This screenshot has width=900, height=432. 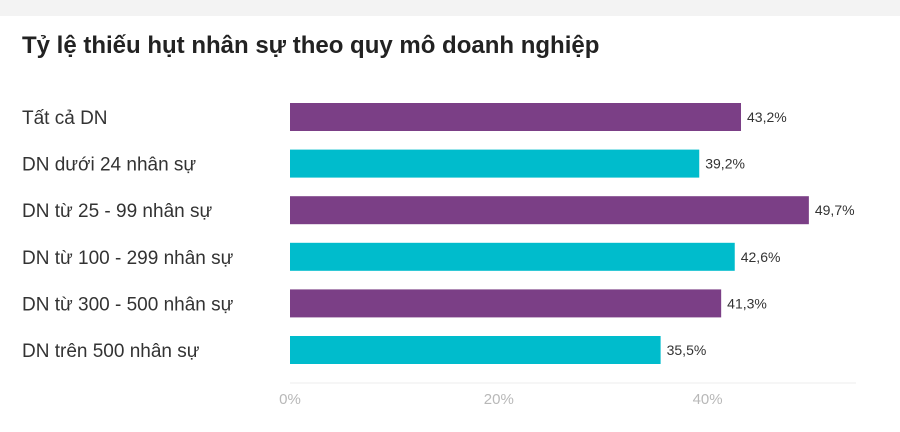 What do you see at coordinates (290, 399) in the screenshot?
I see `x-tick-label: 0%` at bounding box center [290, 399].